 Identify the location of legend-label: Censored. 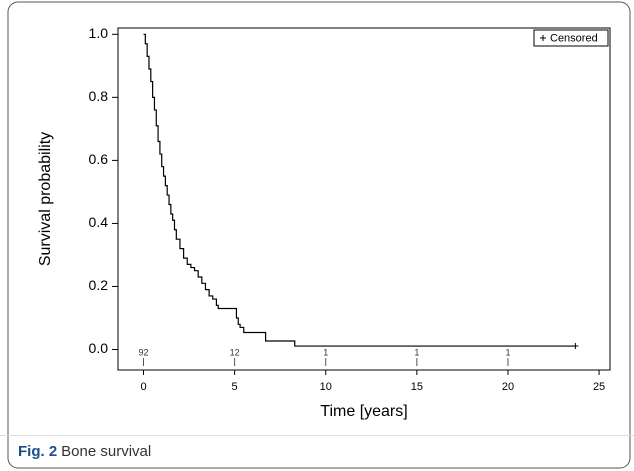
(574, 38).